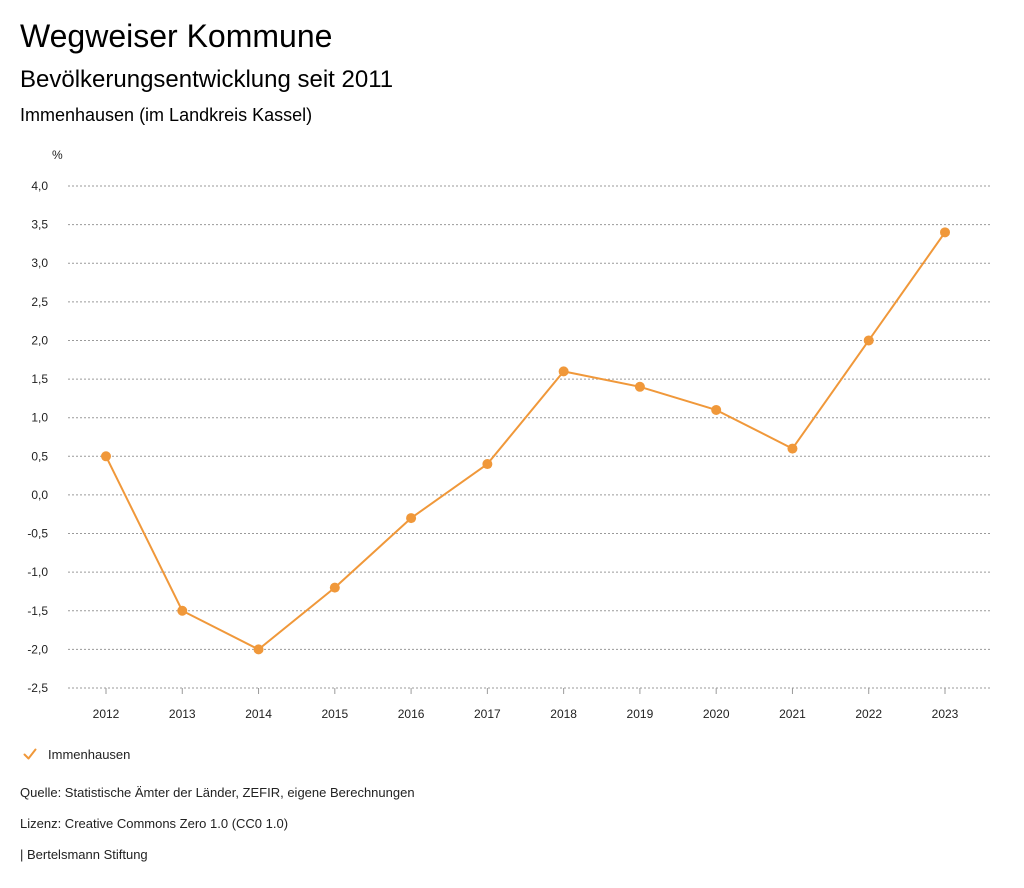 The image size is (1024, 888). What do you see at coordinates (30, 754) in the screenshot?
I see `check-icon` at bounding box center [30, 754].